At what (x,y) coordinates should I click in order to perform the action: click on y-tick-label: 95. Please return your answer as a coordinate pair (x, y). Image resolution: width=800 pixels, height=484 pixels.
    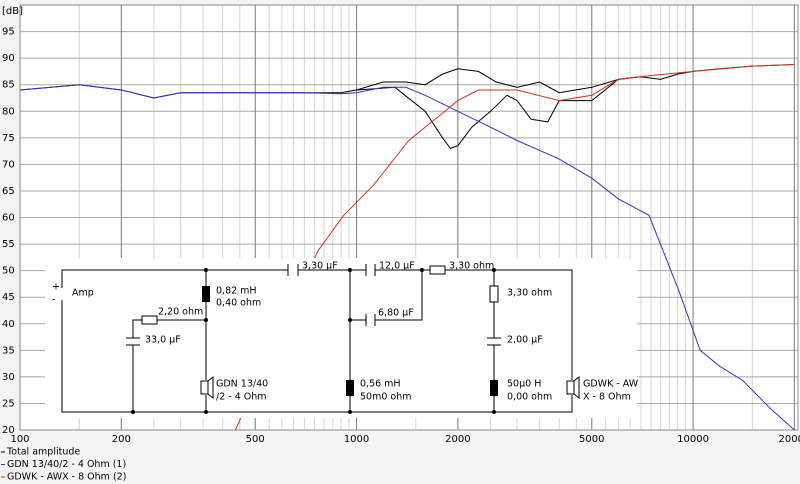
    Looking at the image, I should click on (8, 32).